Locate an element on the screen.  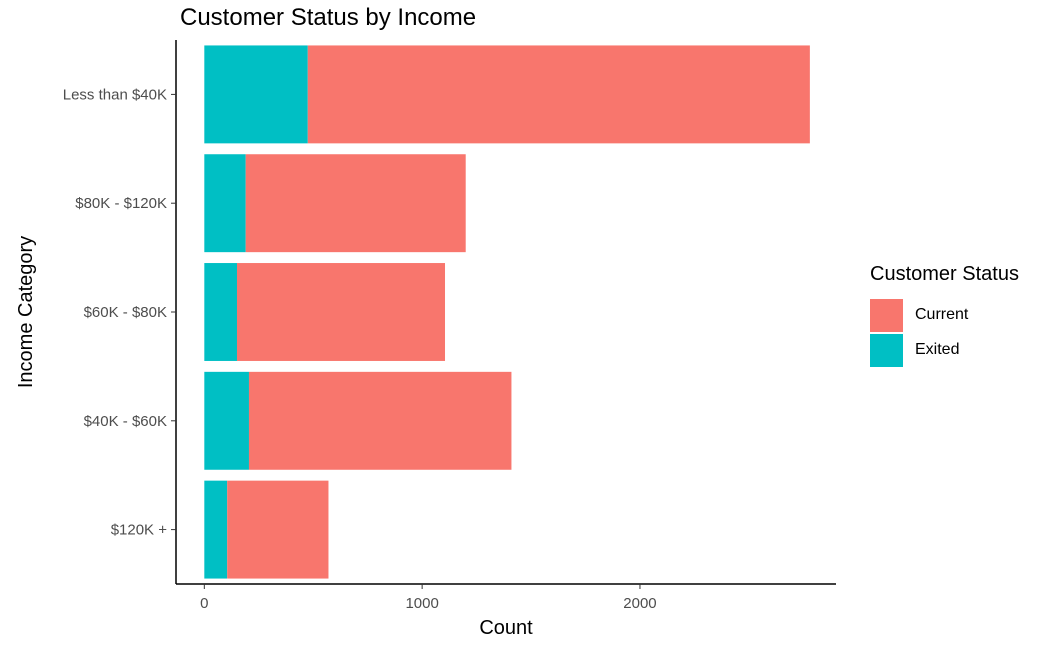
x-tick-label: 0 is located at coordinates (204, 603).